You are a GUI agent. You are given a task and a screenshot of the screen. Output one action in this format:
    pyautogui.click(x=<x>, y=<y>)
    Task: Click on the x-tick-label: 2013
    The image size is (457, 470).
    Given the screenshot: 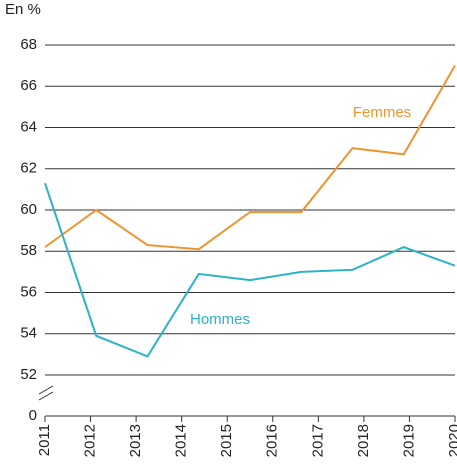 What is the action you would take?
    pyautogui.click(x=135, y=440)
    